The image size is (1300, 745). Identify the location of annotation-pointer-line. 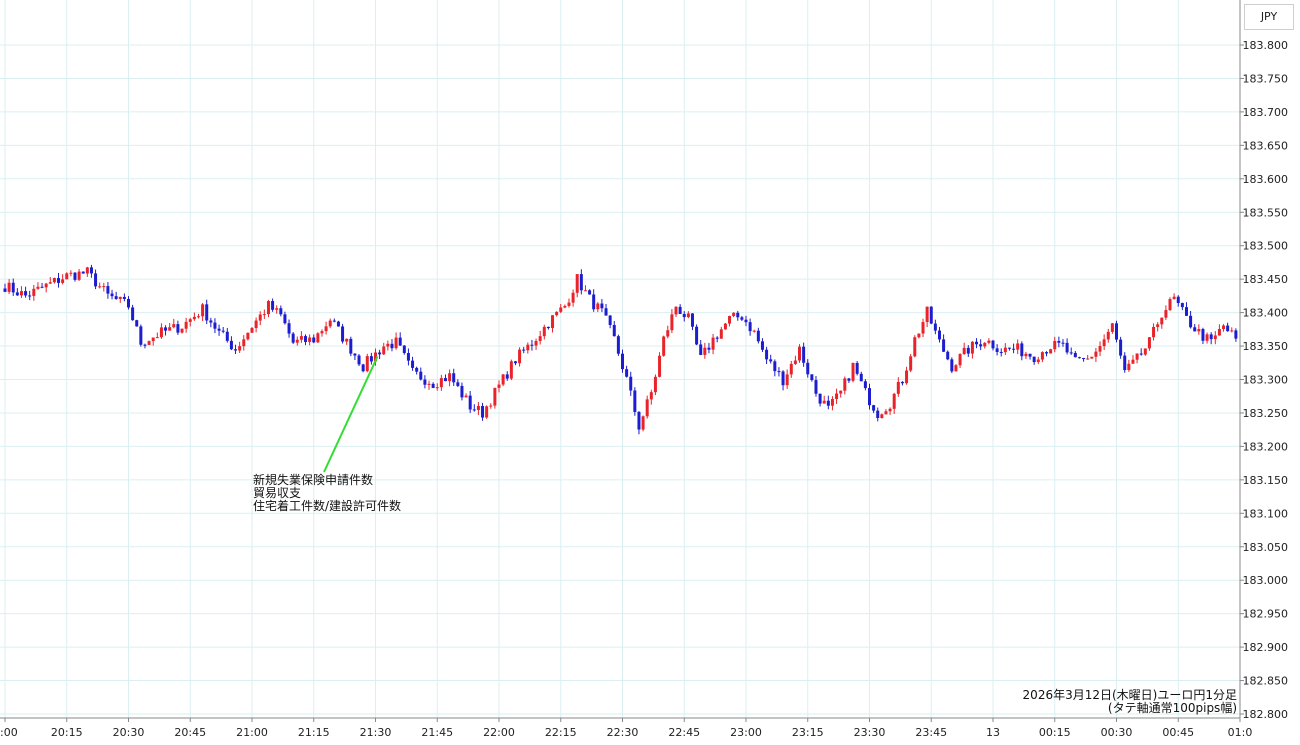
(351, 414).